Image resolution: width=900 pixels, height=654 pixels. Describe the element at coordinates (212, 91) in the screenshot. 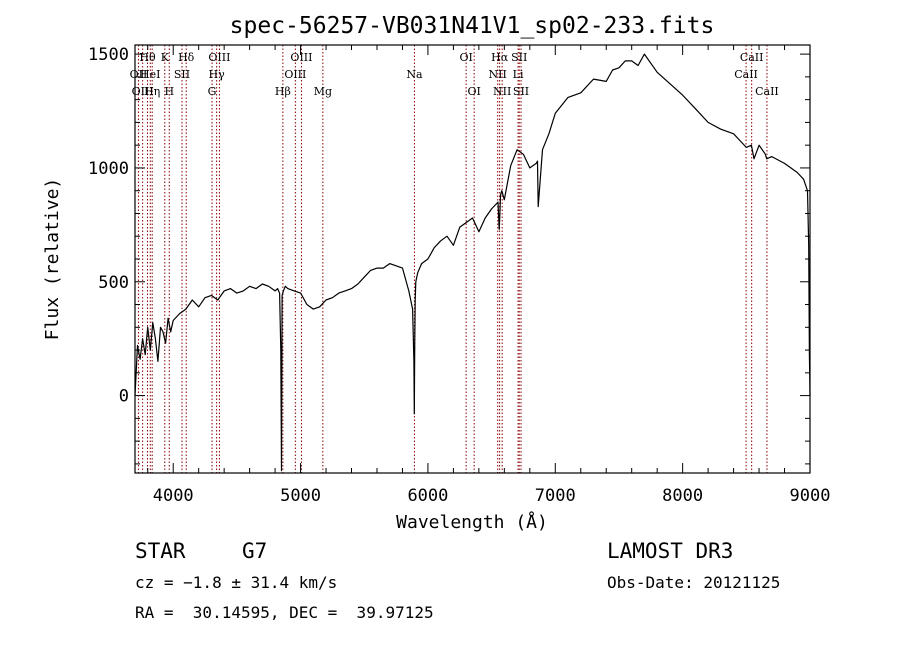

I see `line-marker-label: G` at that location.